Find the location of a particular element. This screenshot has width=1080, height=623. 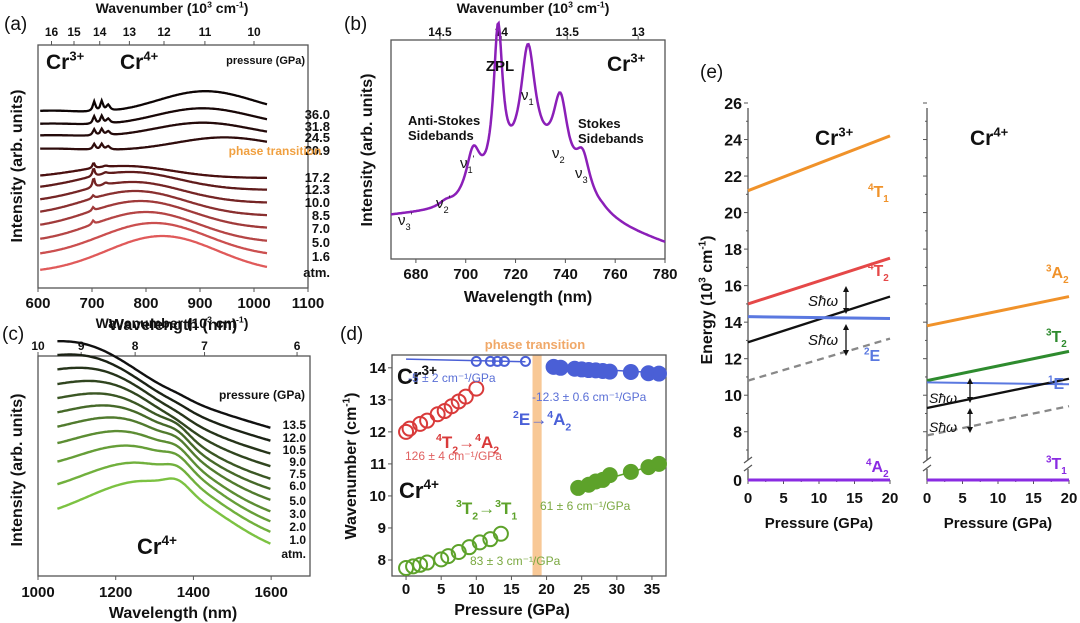

spectrum-12.0 is located at coordinates (164, 397).